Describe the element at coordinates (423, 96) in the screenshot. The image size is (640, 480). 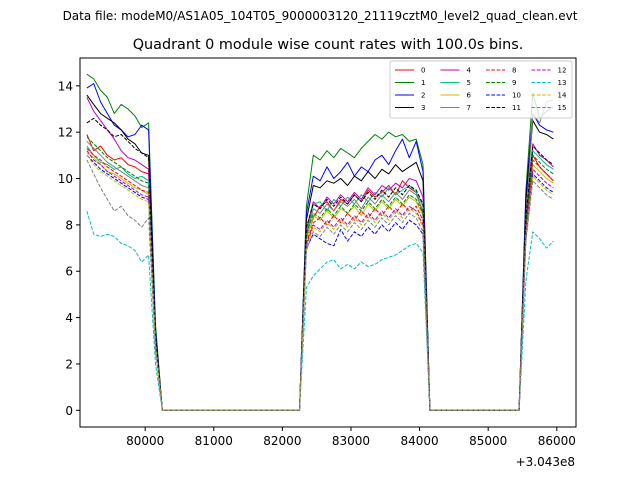
I see `legend-label-2: 2` at that location.